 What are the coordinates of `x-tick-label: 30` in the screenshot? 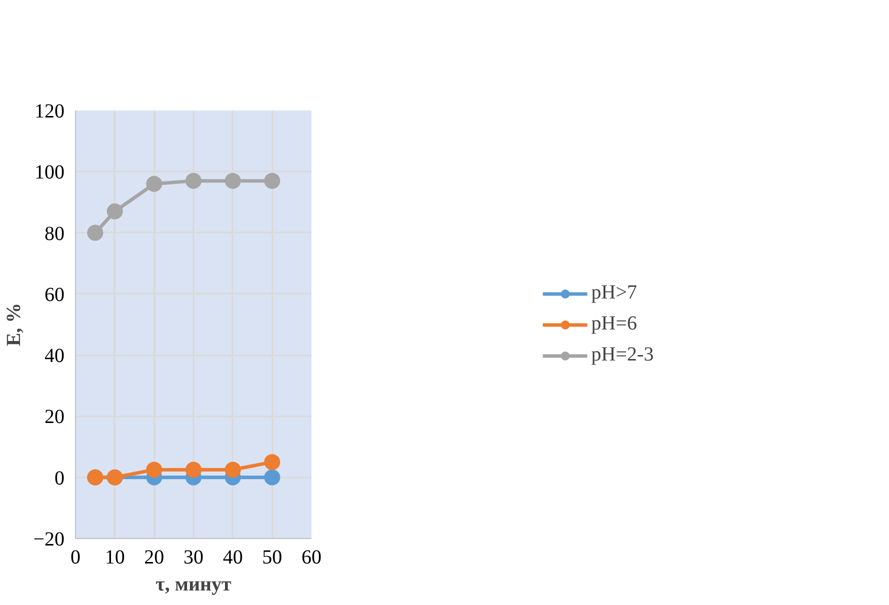 It's located at (194, 557).